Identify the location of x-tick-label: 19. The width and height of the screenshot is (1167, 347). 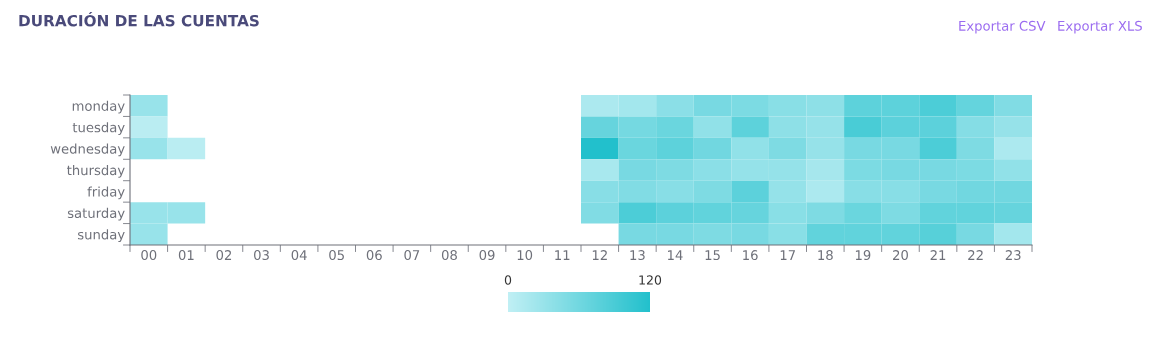
(863, 255).